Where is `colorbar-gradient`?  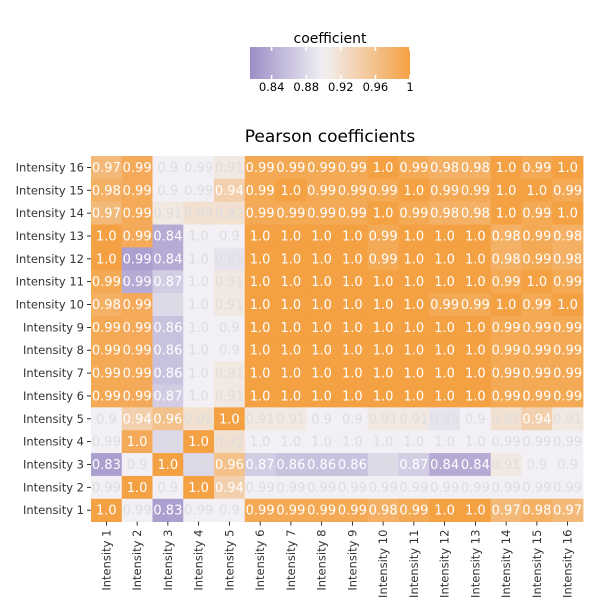 colorbar-gradient is located at coordinates (330, 63).